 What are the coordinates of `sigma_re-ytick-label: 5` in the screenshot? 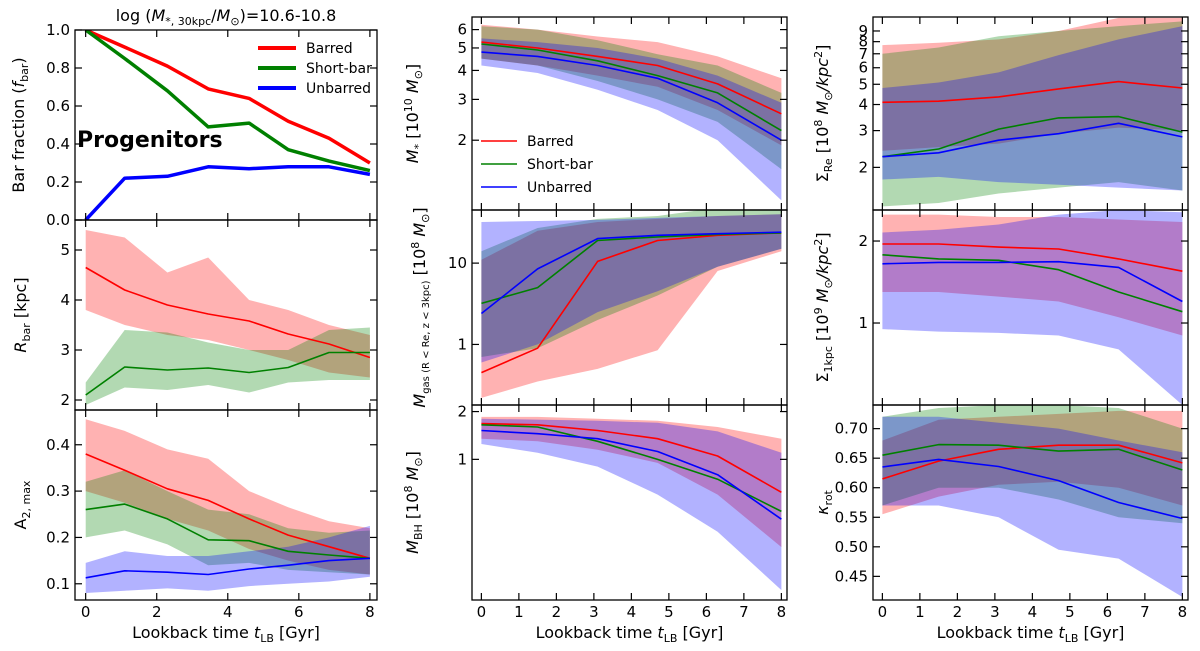 It's located at (863, 84).